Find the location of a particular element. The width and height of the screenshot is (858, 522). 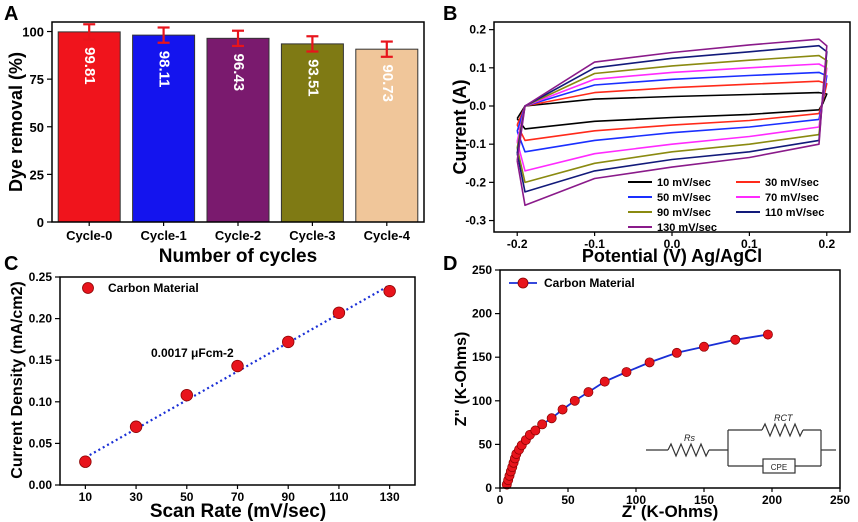

panel-b-legend-label-1: 30 mV/sec is located at coordinates (792, 183).